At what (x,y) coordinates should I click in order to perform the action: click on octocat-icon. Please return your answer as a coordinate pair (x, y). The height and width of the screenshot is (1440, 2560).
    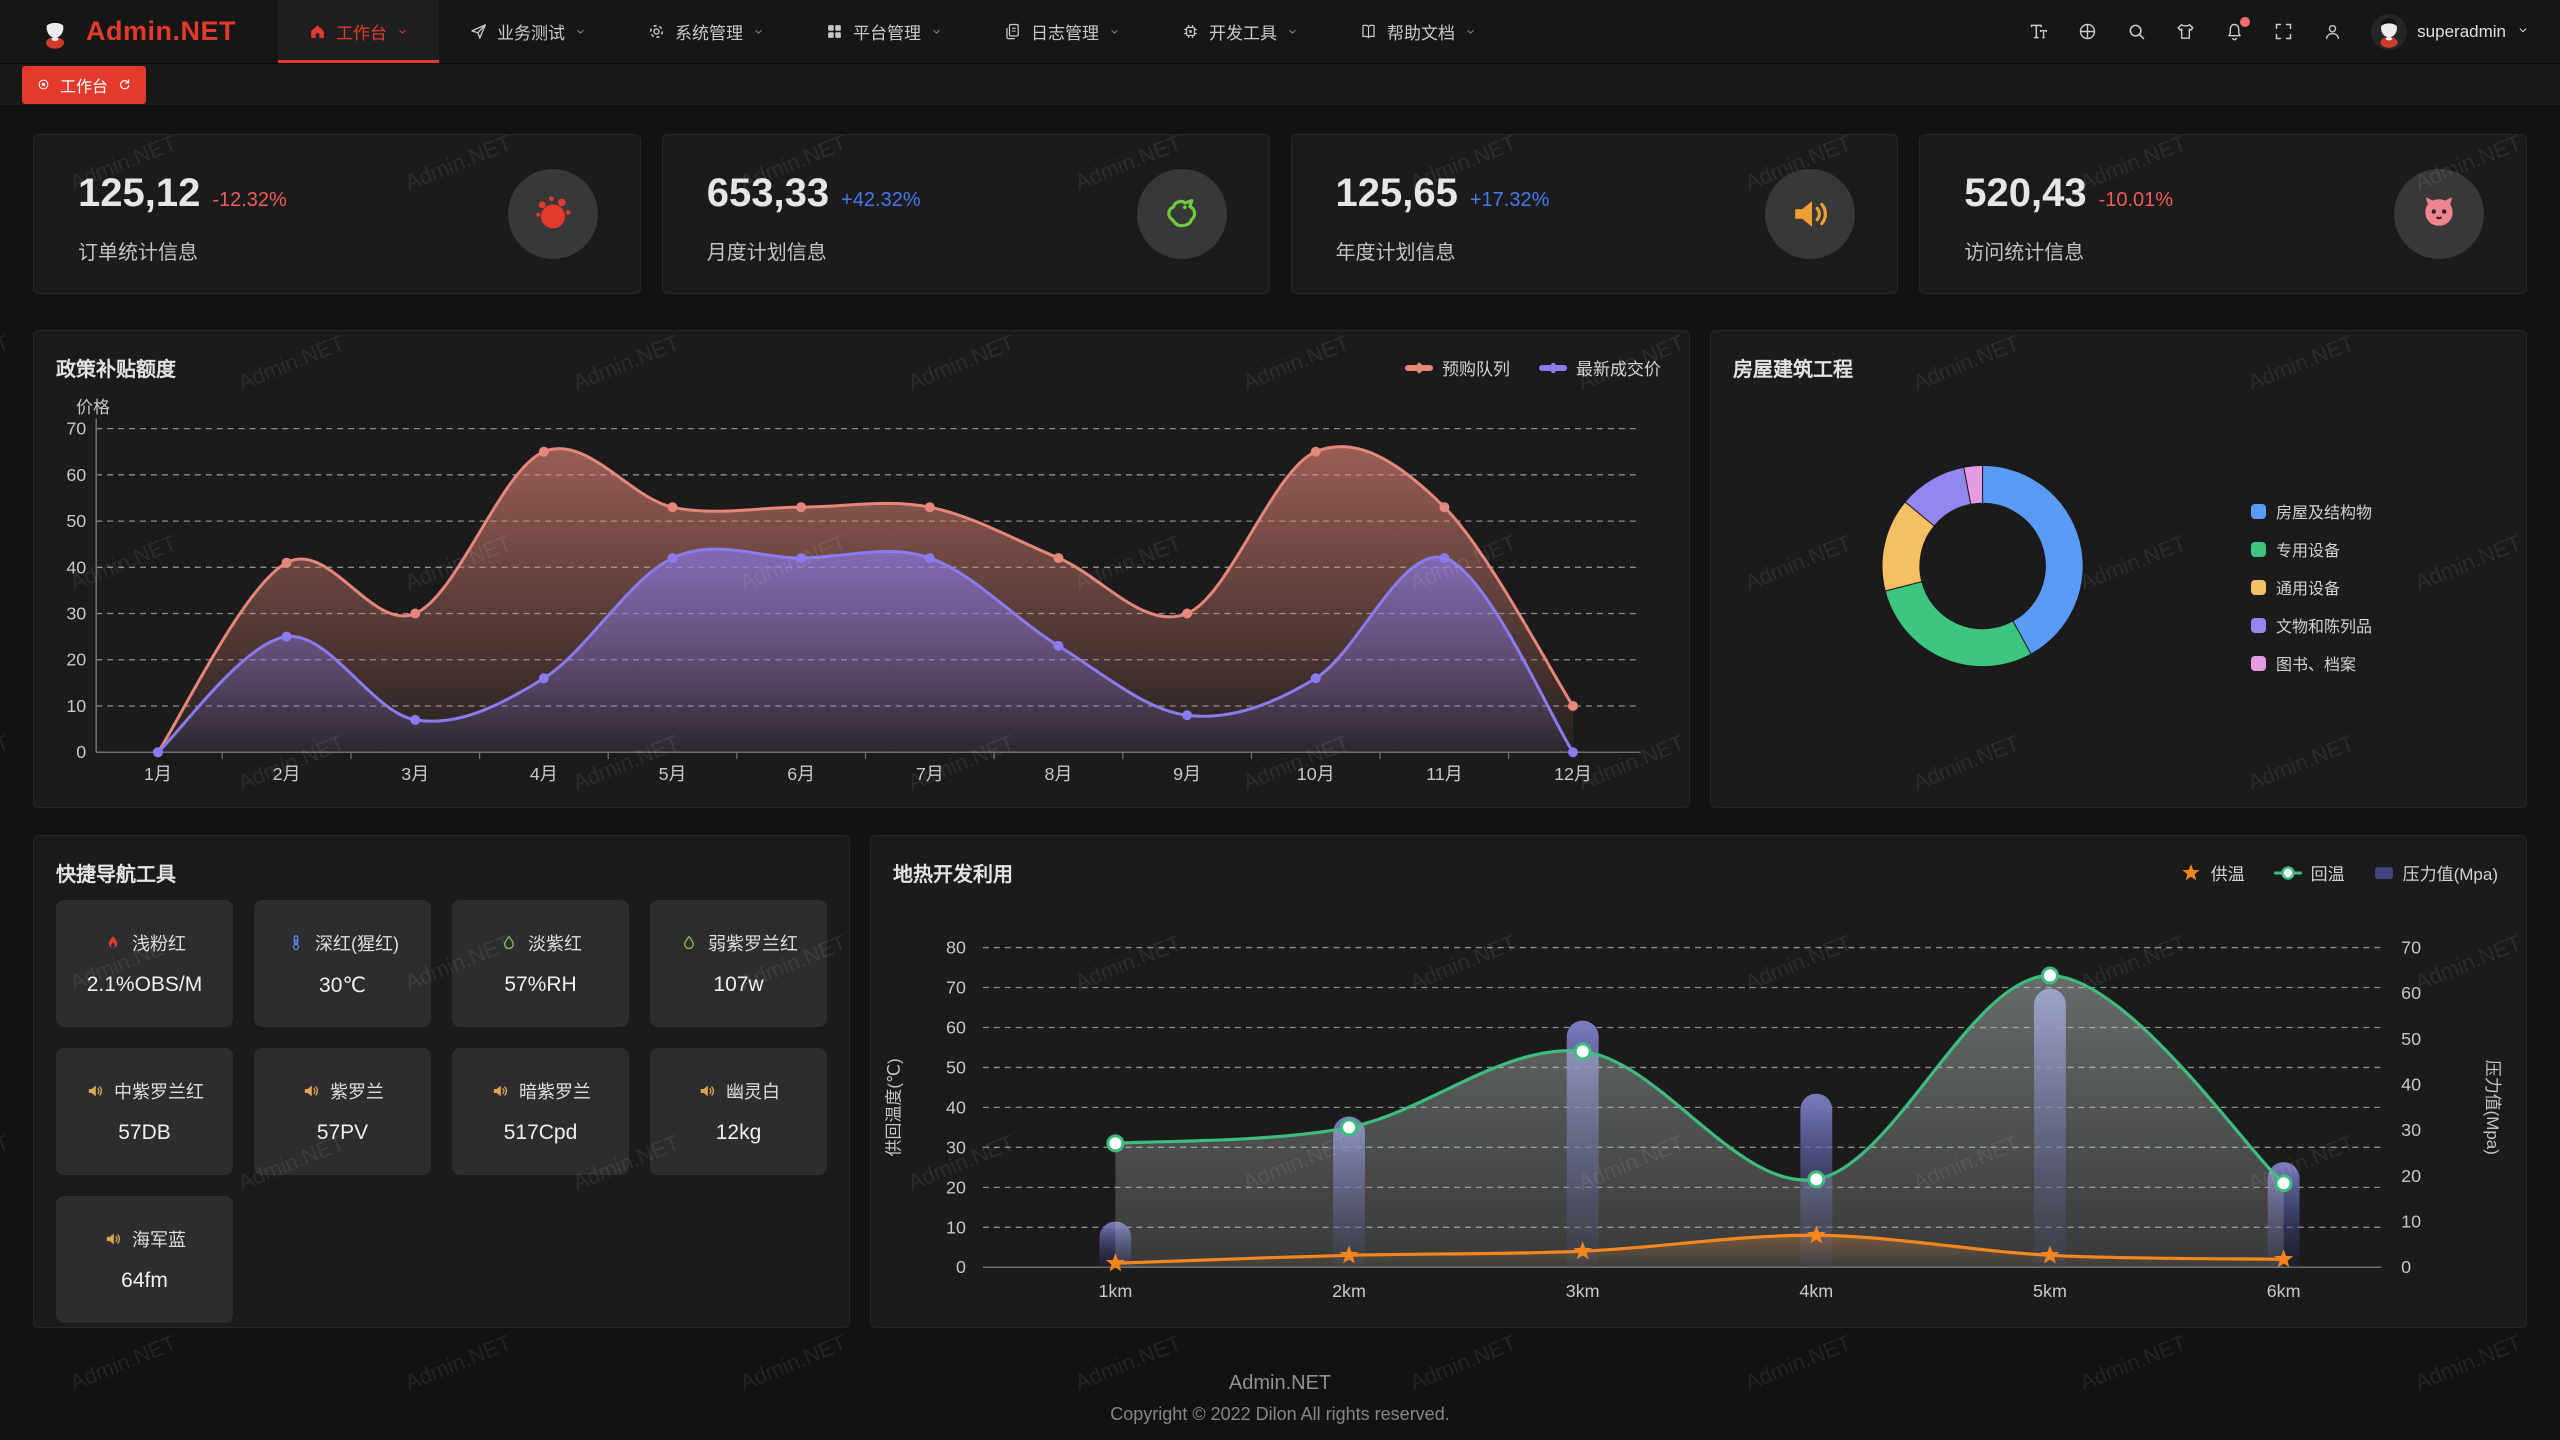
    Looking at the image, I should click on (2439, 214).